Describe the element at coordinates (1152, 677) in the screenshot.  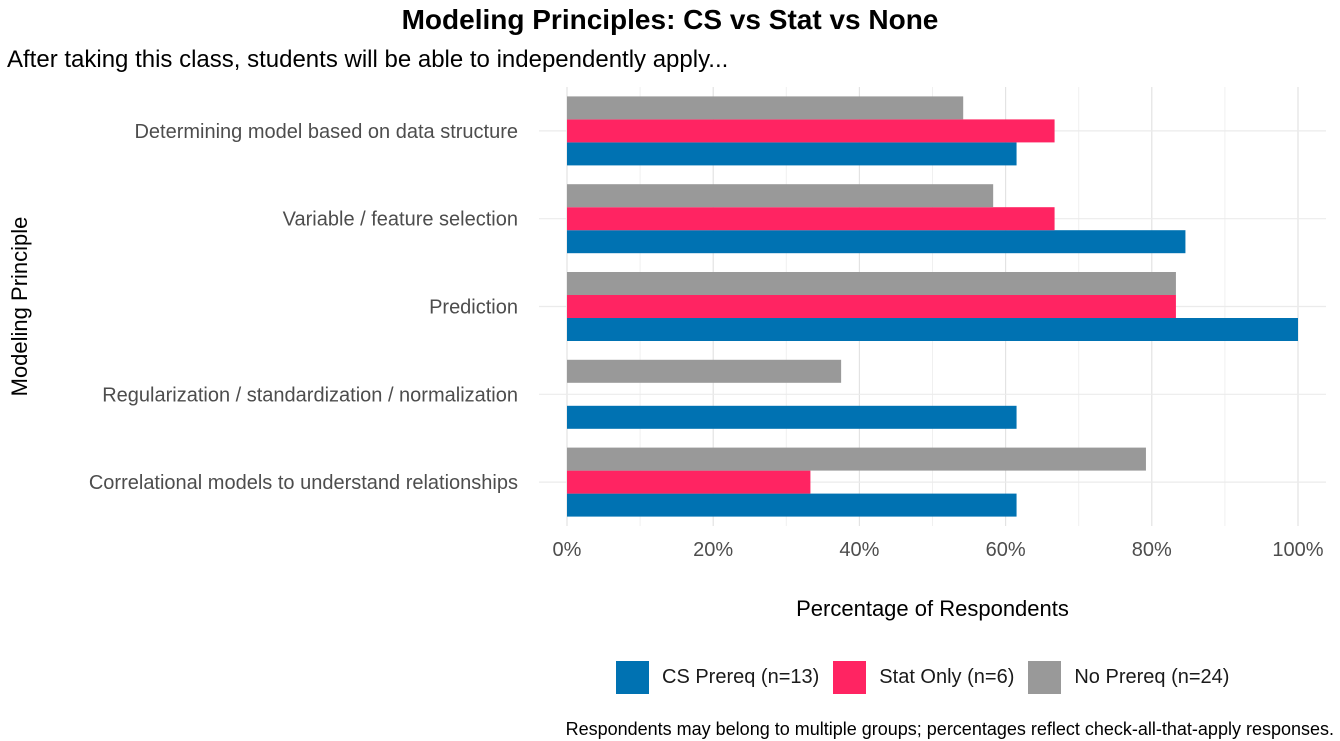
I see `legend-label-no-prereq: No Prereq (n=24)` at that location.